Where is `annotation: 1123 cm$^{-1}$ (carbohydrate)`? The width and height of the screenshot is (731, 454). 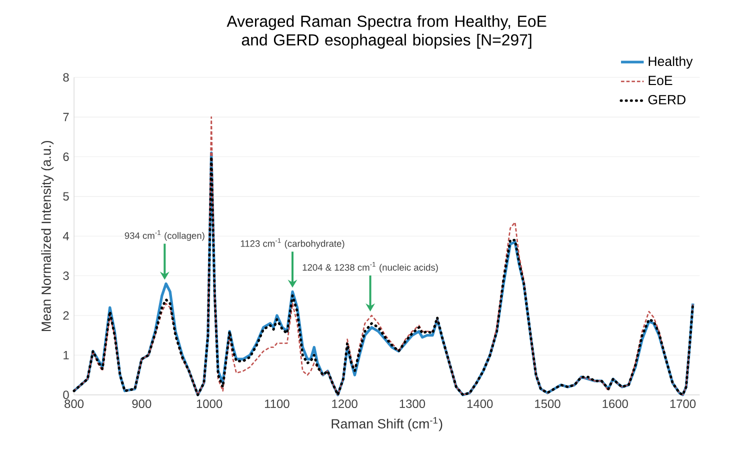 annotation: 1123 cm$^{-1}$ (carbohydrate) is located at coordinates (292, 243).